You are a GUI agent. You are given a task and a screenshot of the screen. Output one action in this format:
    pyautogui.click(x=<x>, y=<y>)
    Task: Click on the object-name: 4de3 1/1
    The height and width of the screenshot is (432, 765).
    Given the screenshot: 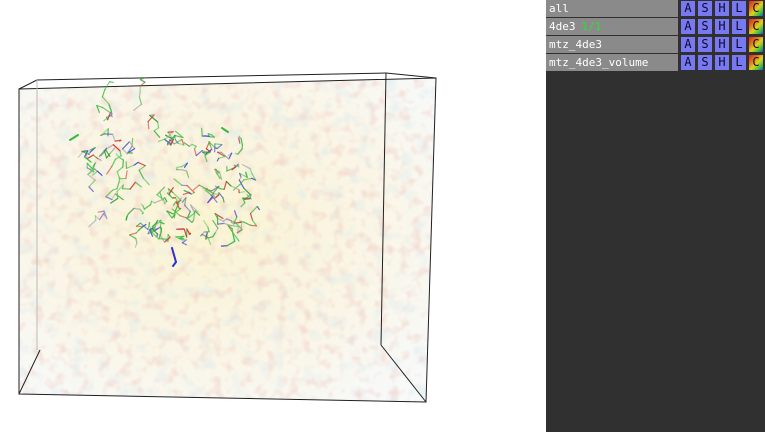 What is the action you would take?
    pyautogui.click(x=612, y=26)
    